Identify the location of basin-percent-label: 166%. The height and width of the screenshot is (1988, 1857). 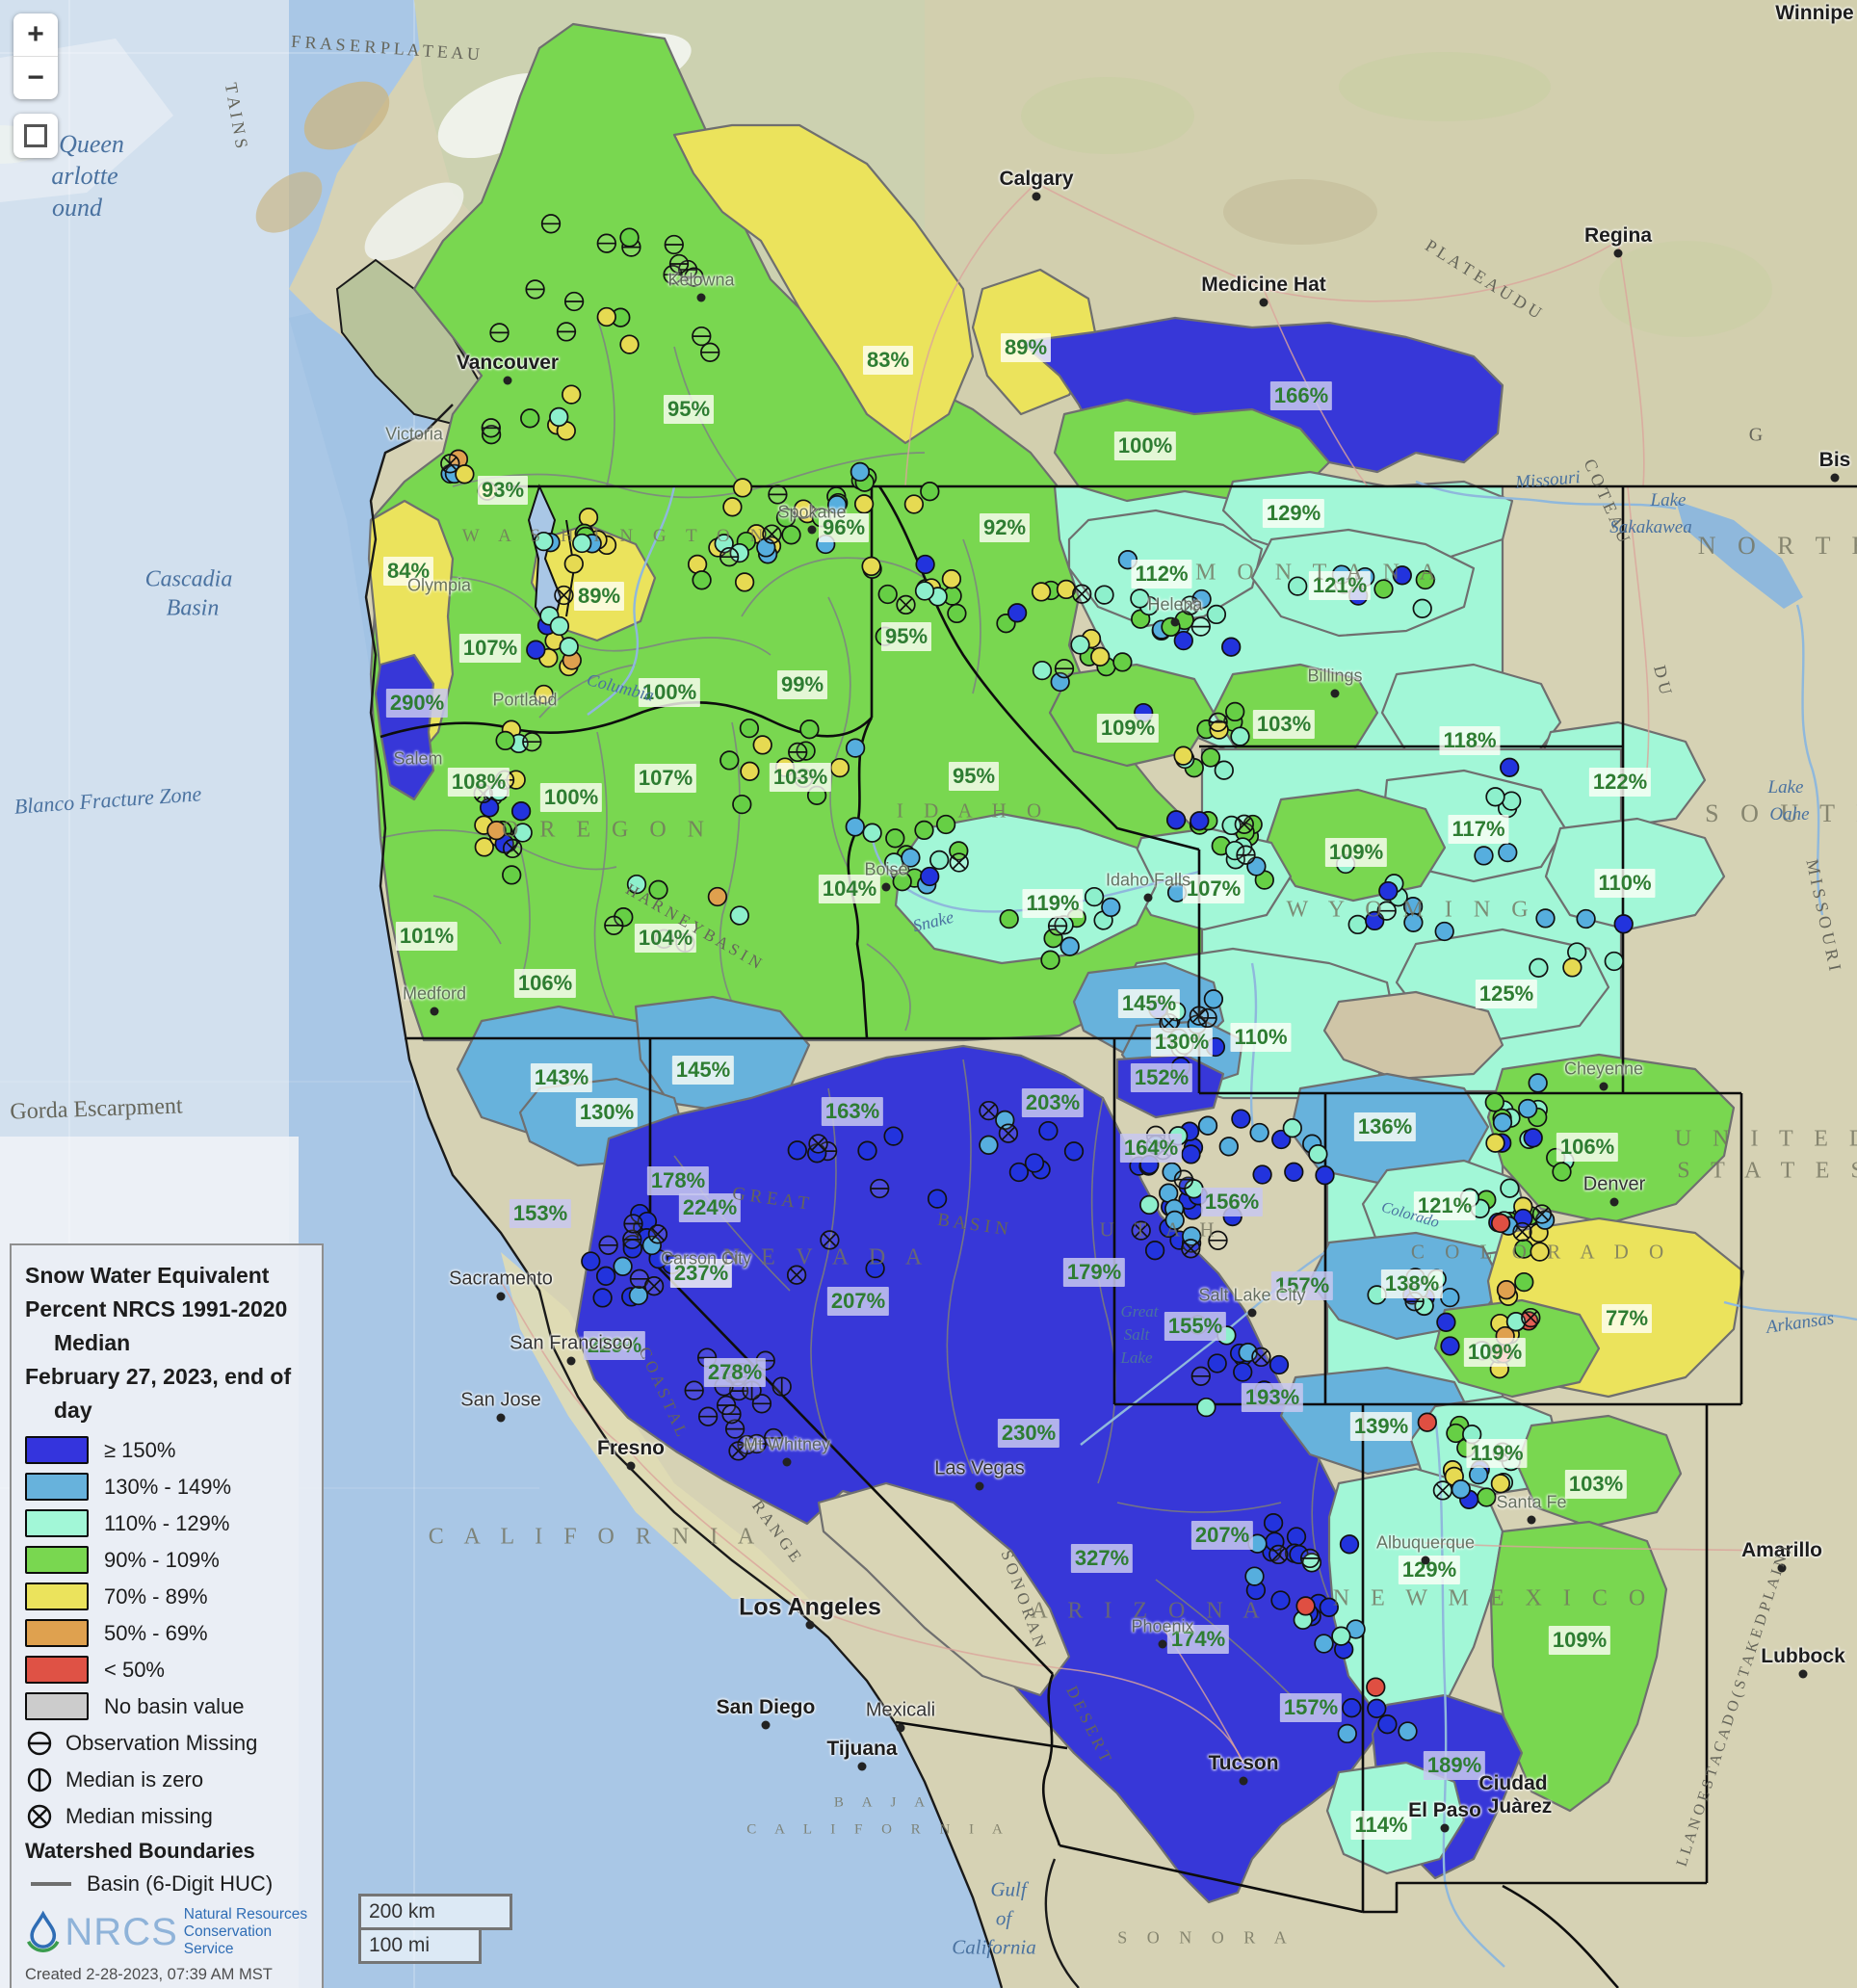
(1301, 395).